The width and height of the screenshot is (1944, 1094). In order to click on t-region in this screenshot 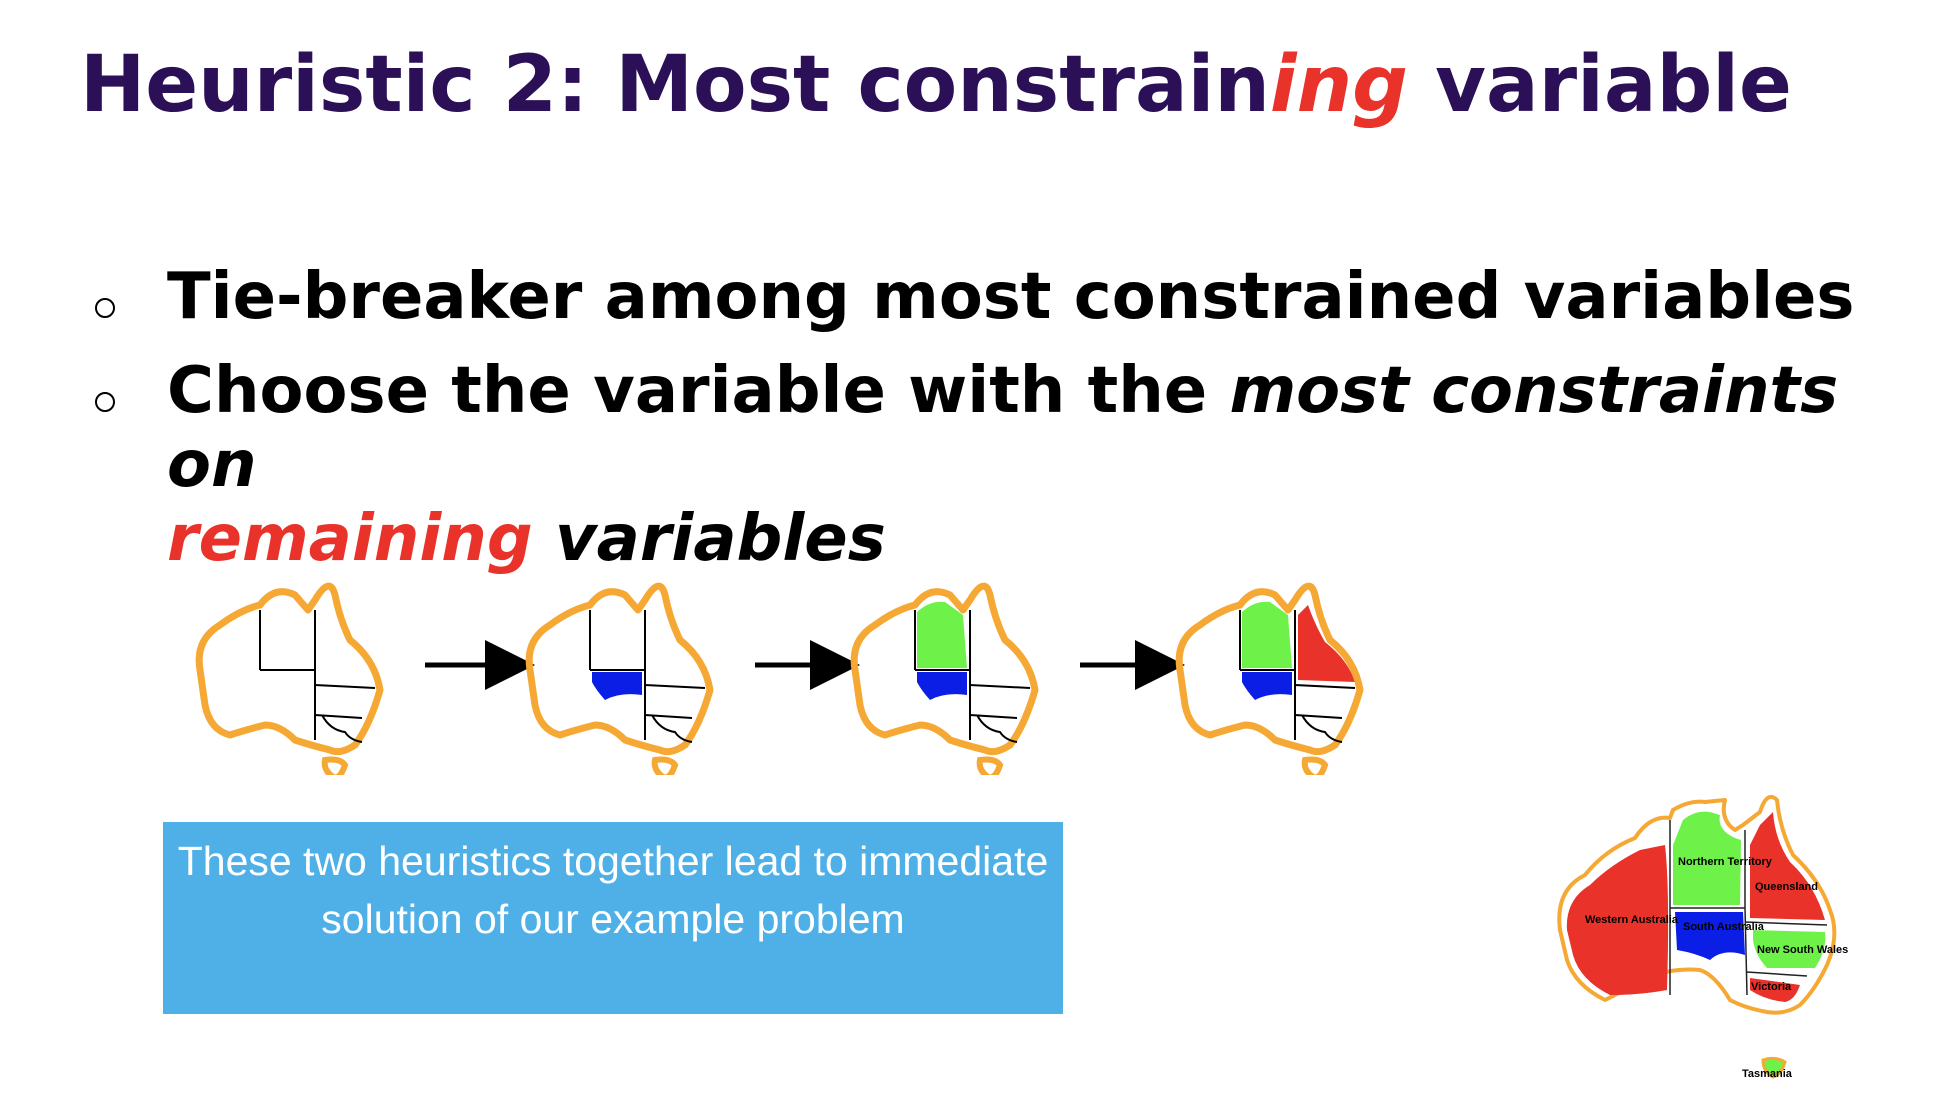, I will do `click(1774, 1067)`.